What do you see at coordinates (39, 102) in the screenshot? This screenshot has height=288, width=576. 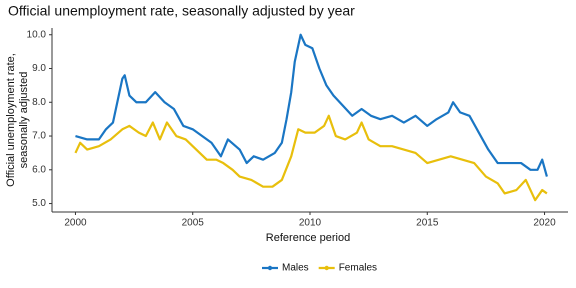 I see `y-tick-label: 8.0` at bounding box center [39, 102].